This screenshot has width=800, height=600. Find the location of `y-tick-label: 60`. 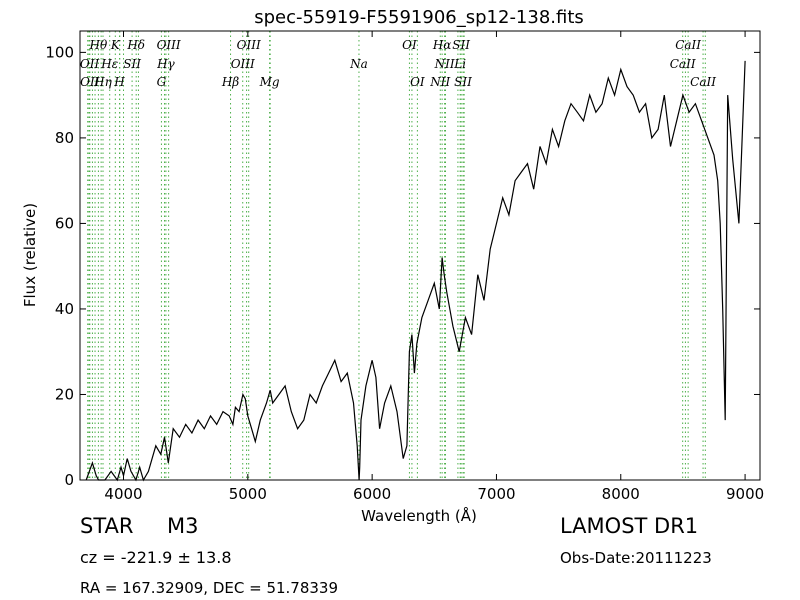

y-tick-label: 60 is located at coordinates (64, 223).